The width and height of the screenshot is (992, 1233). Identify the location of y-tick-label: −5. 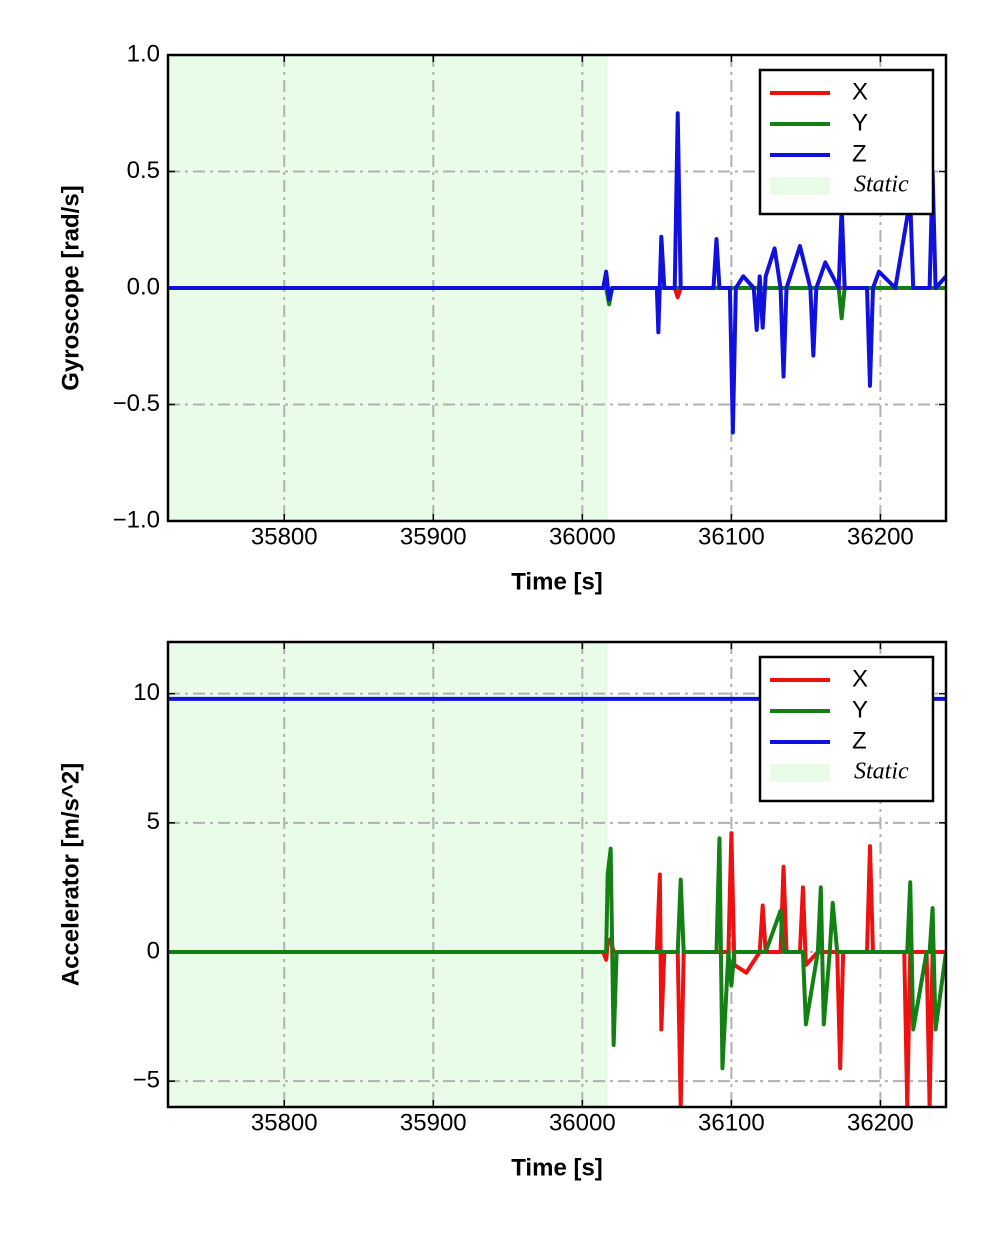
(146, 1080).